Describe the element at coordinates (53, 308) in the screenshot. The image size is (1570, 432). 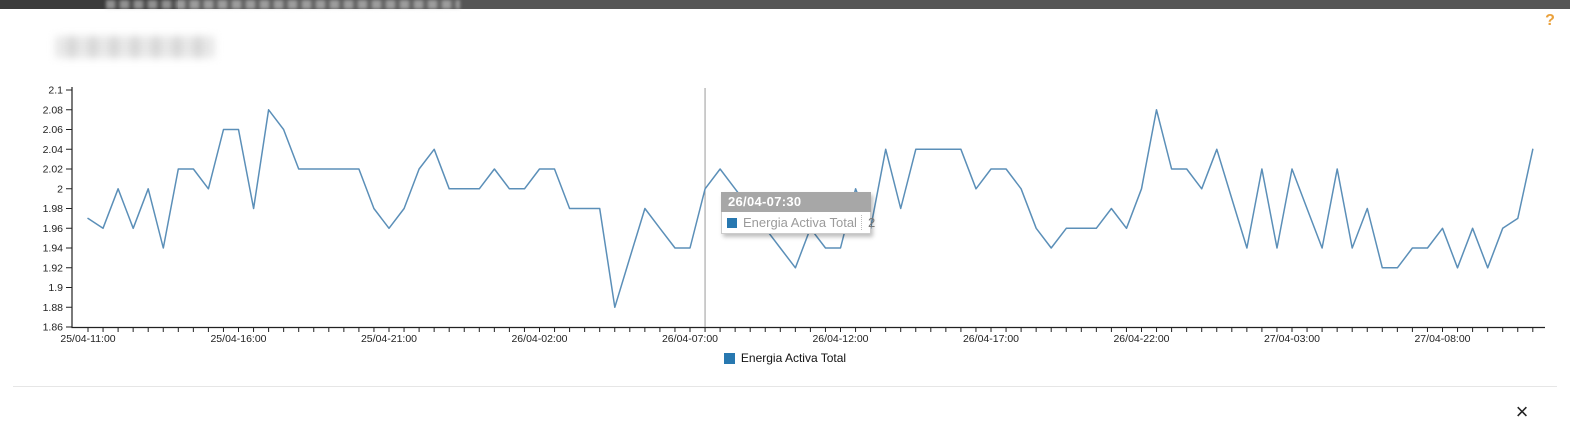
I see `svg-text: 1.88` at that location.